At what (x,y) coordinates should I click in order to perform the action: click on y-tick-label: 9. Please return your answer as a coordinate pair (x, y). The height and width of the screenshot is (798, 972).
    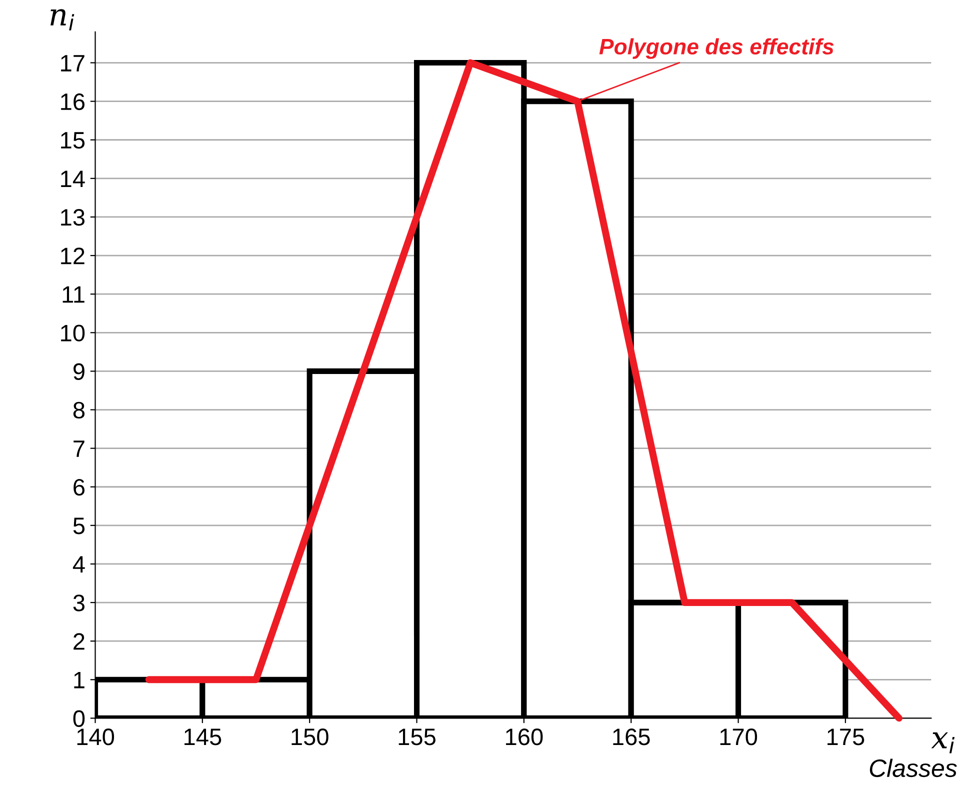
    Looking at the image, I should click on (79, 371).